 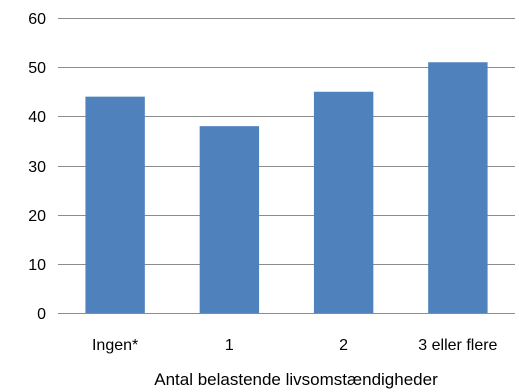 What do you see at coordinates (115, 345) in the screenshot?
I see `x-tick-label: Ingen*` at bounding box center [115, 345].